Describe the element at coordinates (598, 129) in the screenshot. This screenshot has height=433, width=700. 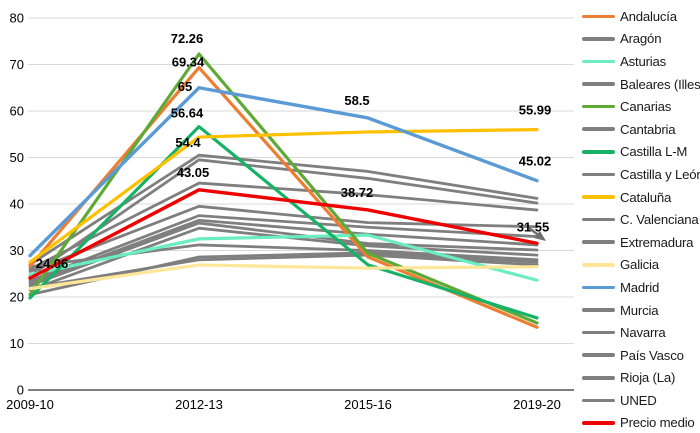
I see `legend-swatch-cantabria` at that location.